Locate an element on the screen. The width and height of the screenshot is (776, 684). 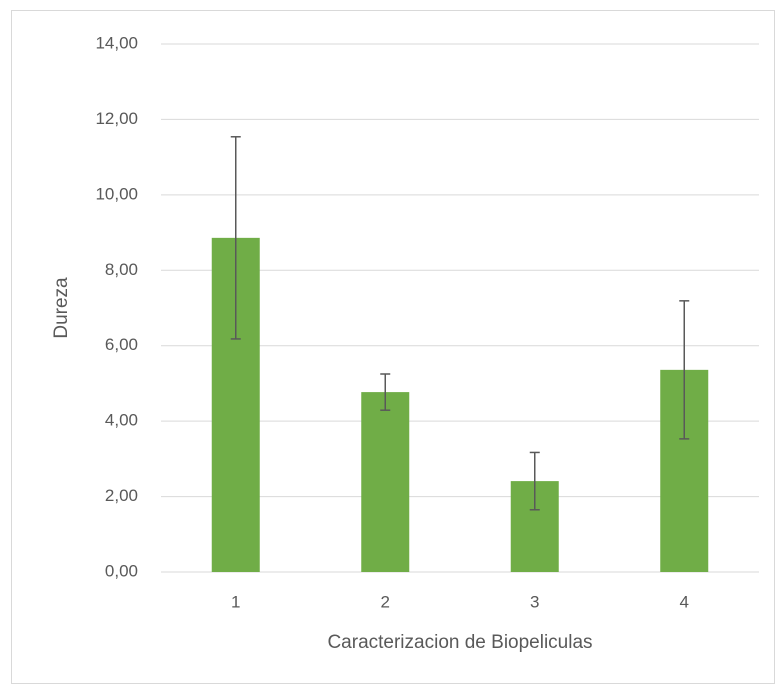
y-axis-title: Dureza is located at coordinates (61, 308).